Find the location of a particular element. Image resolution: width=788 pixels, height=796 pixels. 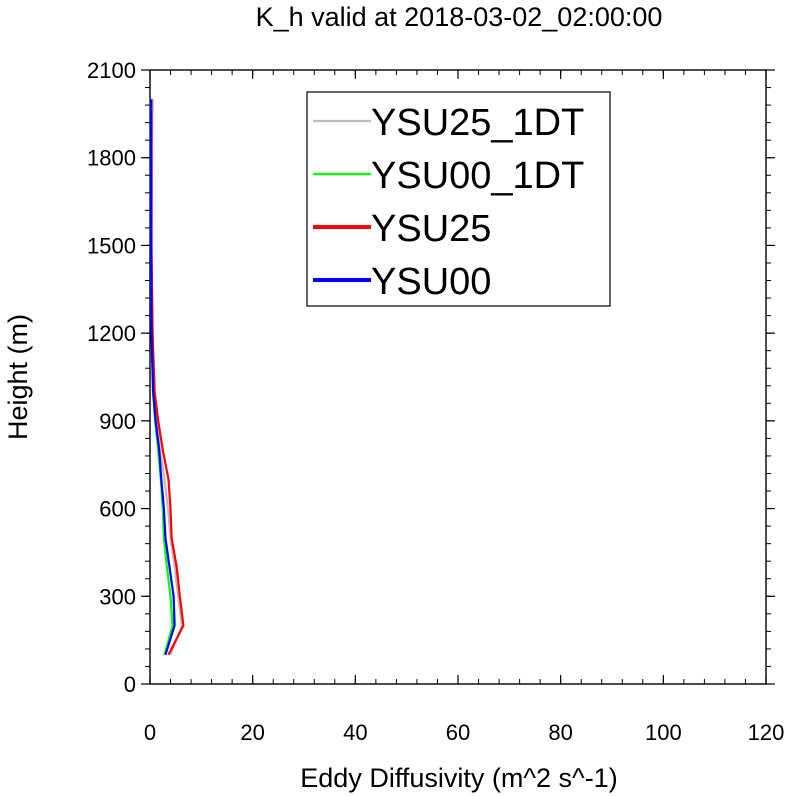

y-tick-label: 1800 is located at coordinates (111, 158).